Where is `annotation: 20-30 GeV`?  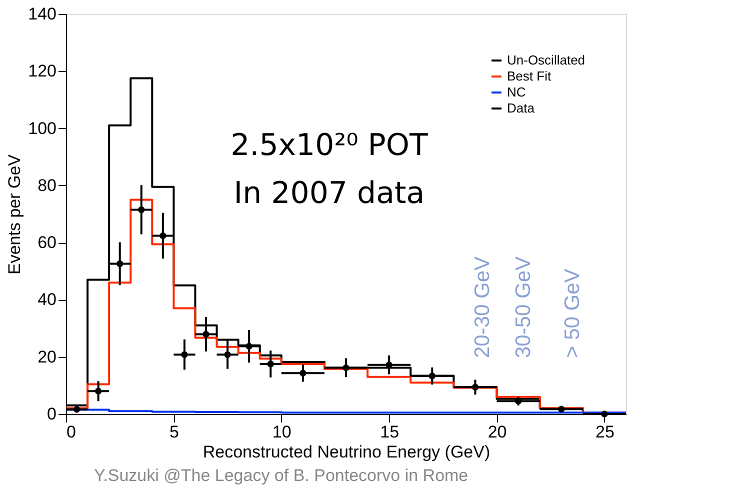
annotation: 20-30 GeV is located at coordinates (482, 307).